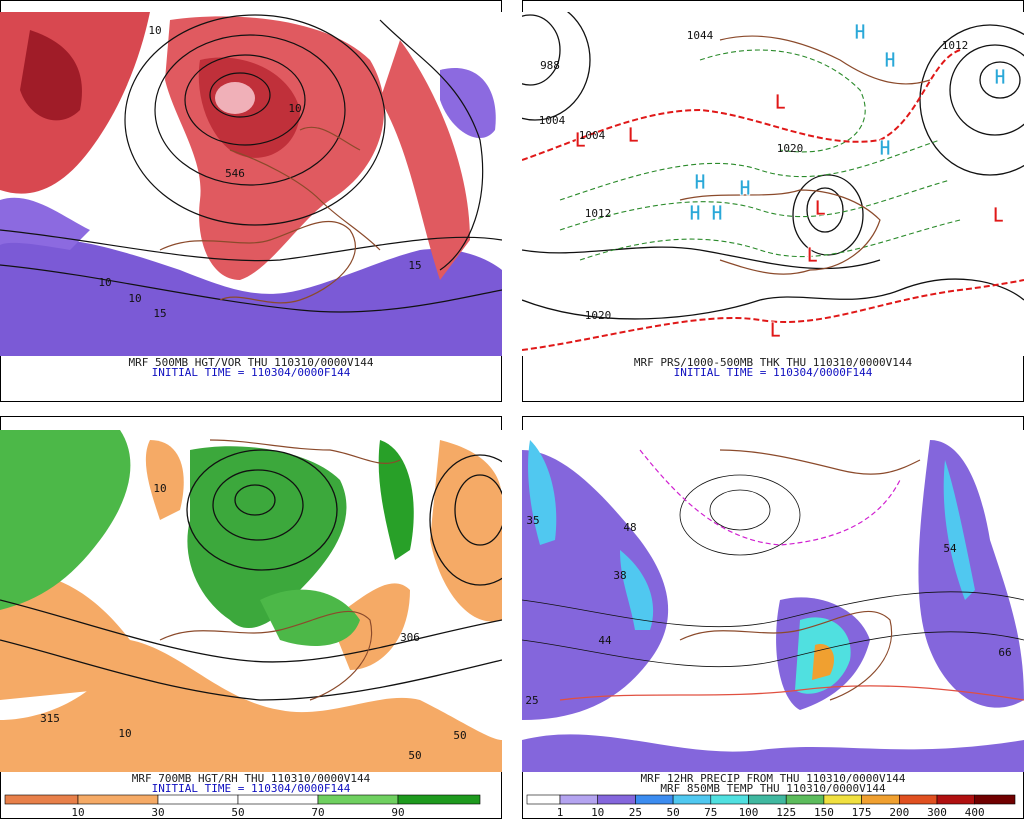 The width and height of the screenshot is (1024, 823). Describe the element at coordinates (773, 788) in the screenshot. I see `caption: MRF 850MB TEMP THU 110310/0000V144` at that location.